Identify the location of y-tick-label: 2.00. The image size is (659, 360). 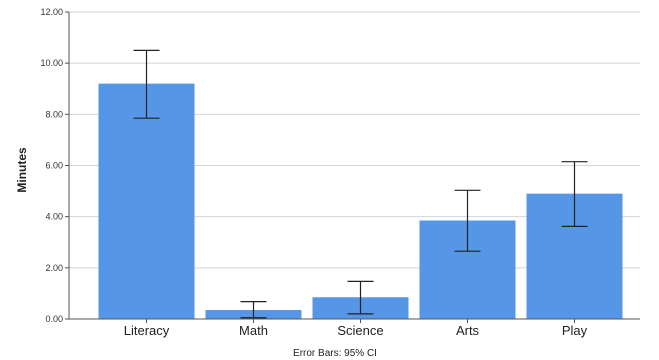
(54, 268).